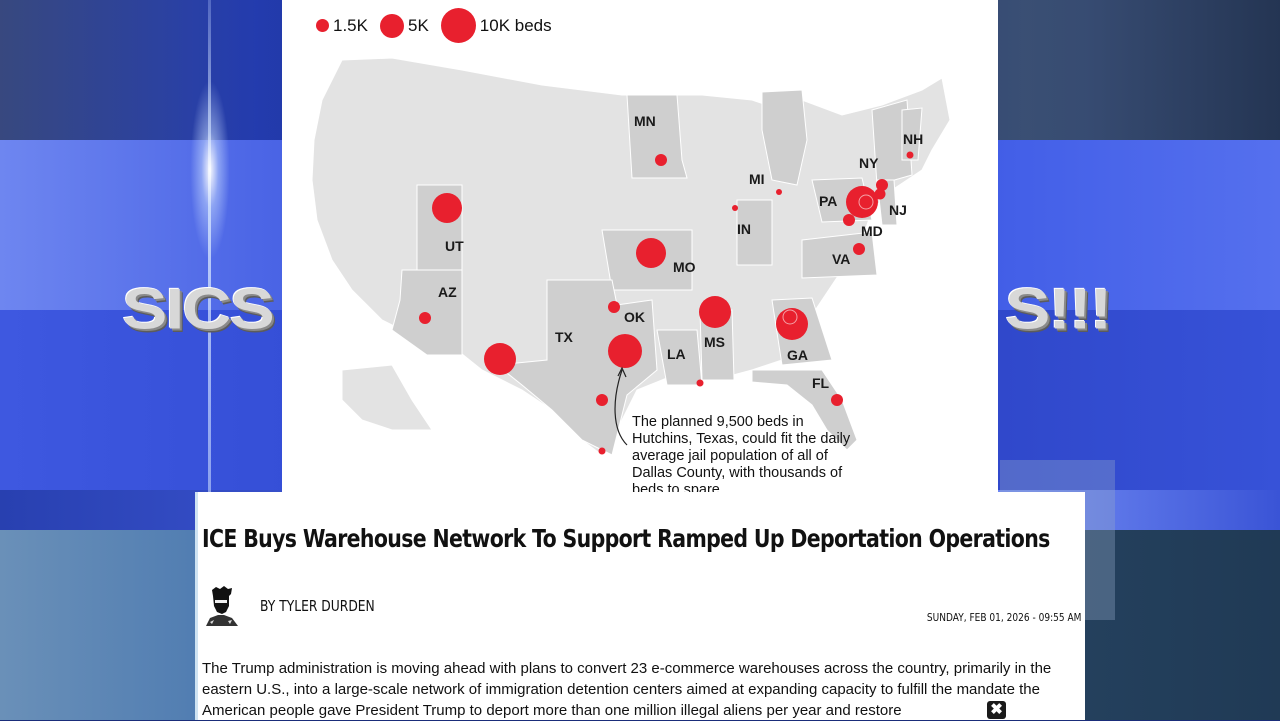  What do you see at coordinates (454, 246) in the screenshot?
I see `svg-text: UT` at bounding box center [454, 246].